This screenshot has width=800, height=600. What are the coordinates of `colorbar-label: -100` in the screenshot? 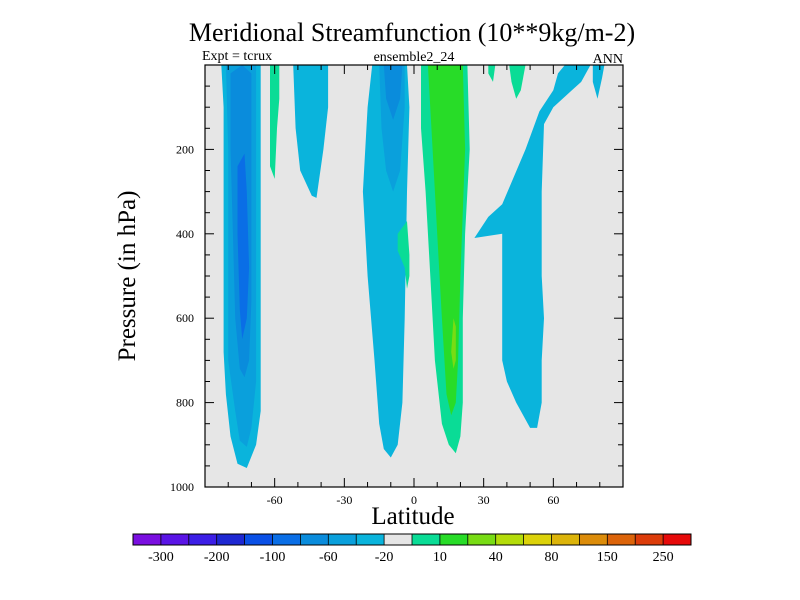 It's located at (273, 557).